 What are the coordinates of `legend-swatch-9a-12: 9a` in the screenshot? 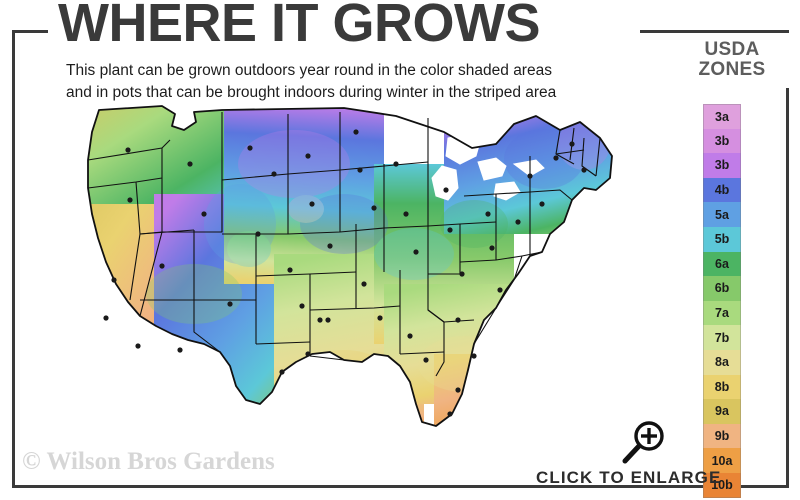 It's located at (722, 411).